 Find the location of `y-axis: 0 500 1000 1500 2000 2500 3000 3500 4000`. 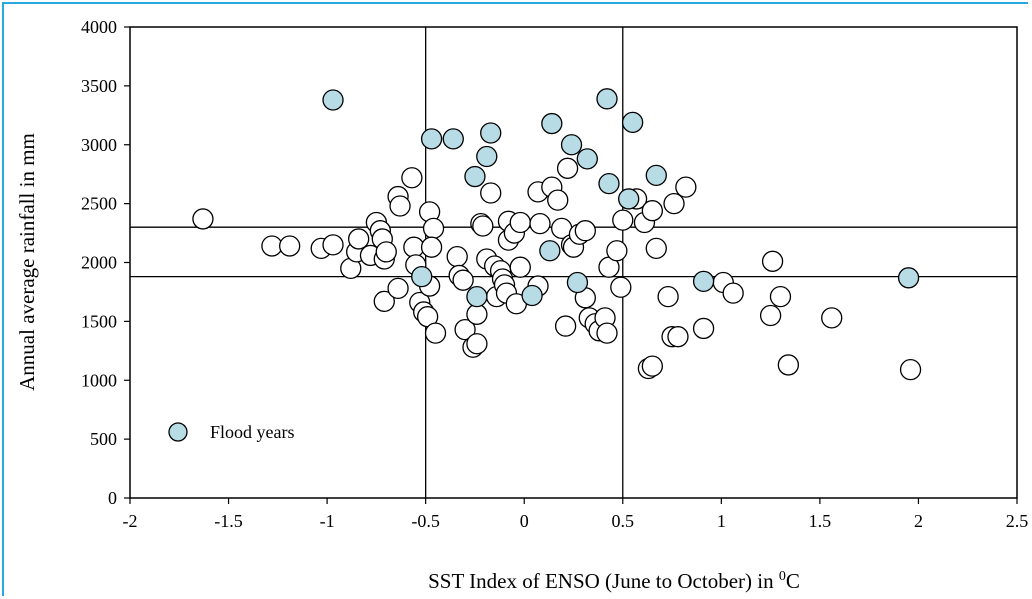

y-axis: 0 500 1000 1500 2000 2500 3000 3500 4000 is located at coordinates (105, 262).